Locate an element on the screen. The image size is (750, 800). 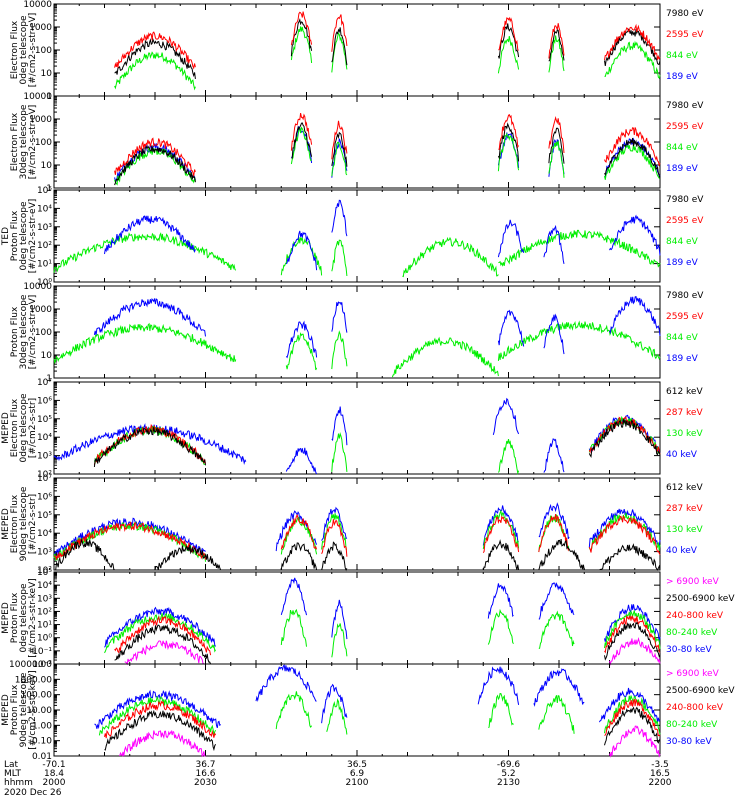
legend-entry: 40 keV is located at coordinates (682, 455).